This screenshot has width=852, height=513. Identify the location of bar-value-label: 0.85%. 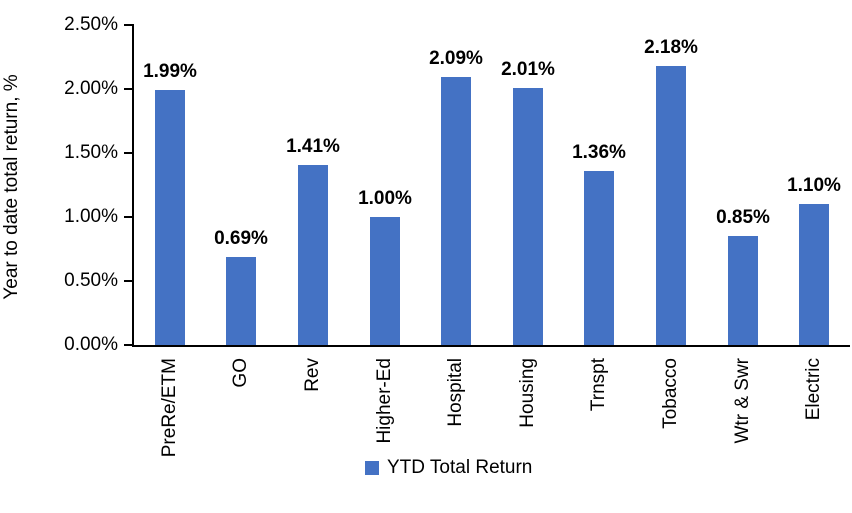
(743, 217).